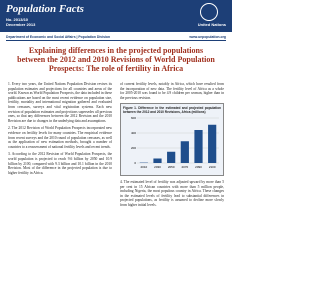 The height and width of the screenshot is (300, 320). What do you see at coordinates (133, 133) in the screenshot?
I see `y-tick-label: 400` at bounding box center [133, 133].